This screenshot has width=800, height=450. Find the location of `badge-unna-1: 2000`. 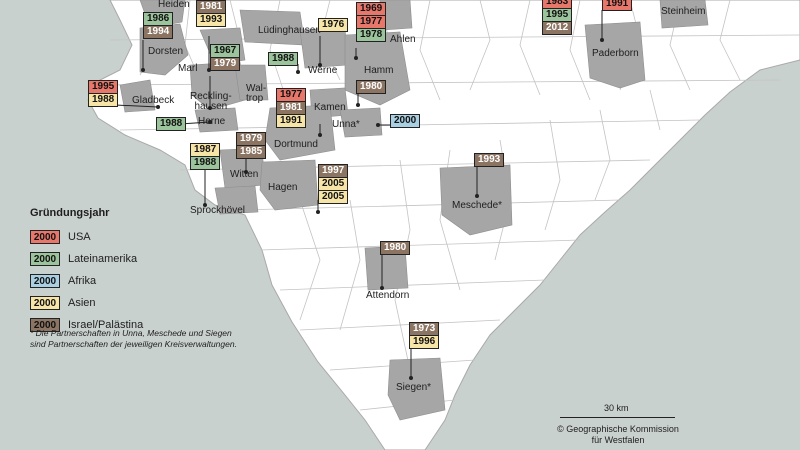

badge-unna-1: 2000 is located at coordinates (405, 121).